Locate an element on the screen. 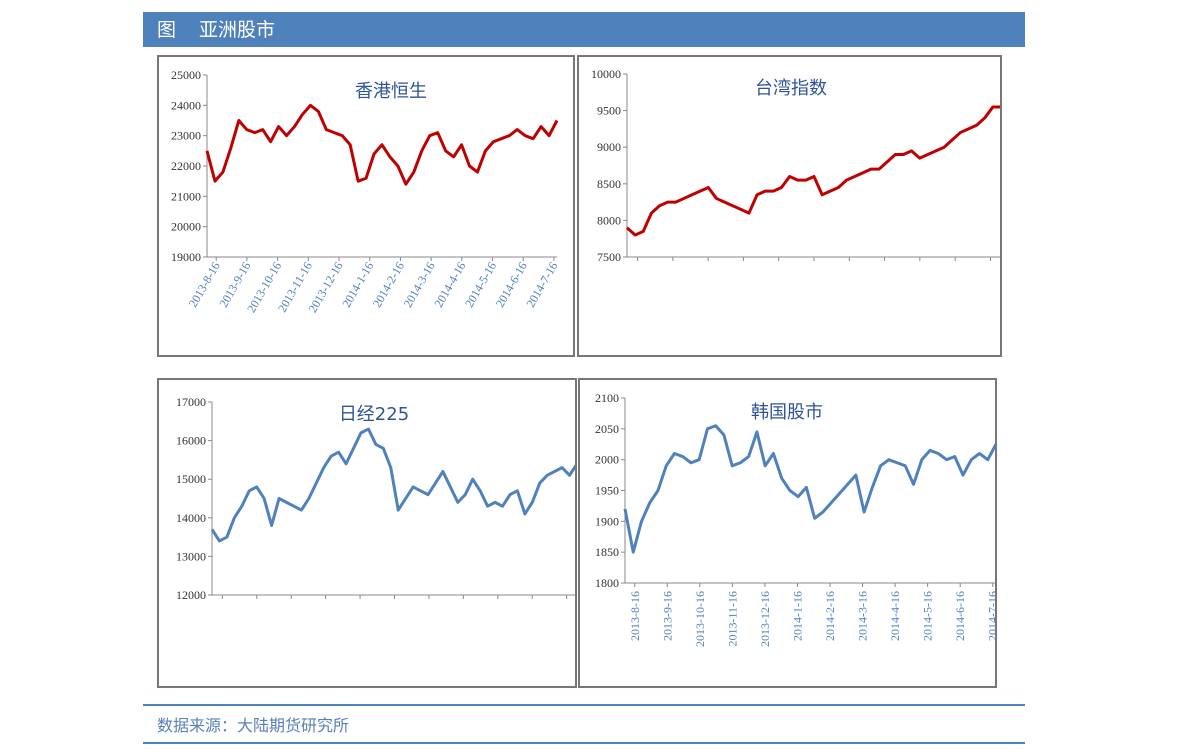 The width and height of the screenshot is (1191, 752). x-tick-label: 2014-5-16 is located at coordinates (928, 616).